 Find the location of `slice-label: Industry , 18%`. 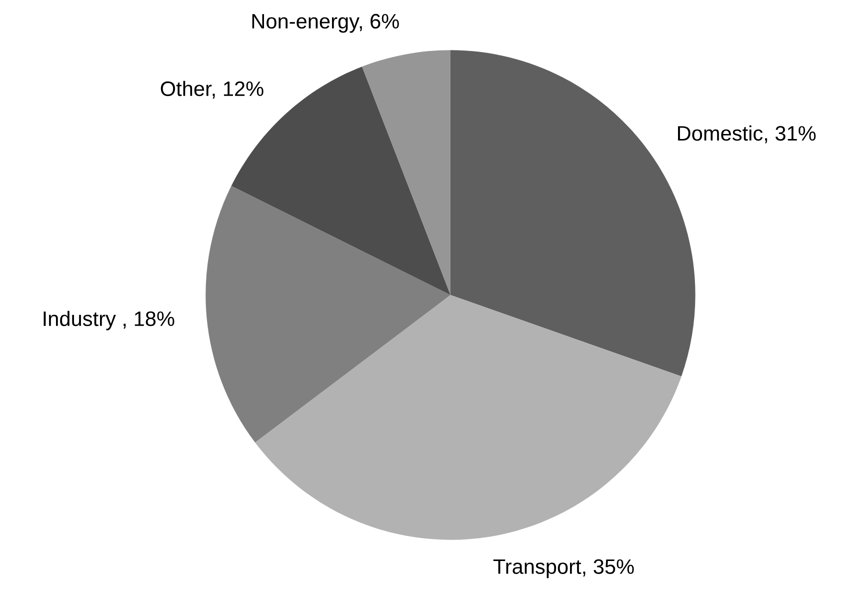

slice-label: Industry , 18% is located at coordinates (109, 320).